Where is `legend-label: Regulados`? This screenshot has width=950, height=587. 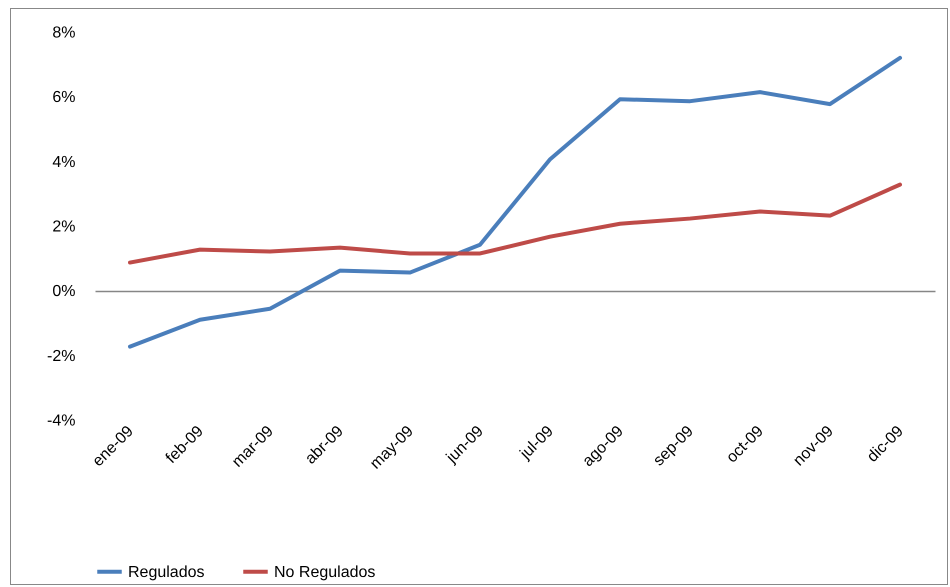
legend-label: Regulados is located at coordinates (166, 572).